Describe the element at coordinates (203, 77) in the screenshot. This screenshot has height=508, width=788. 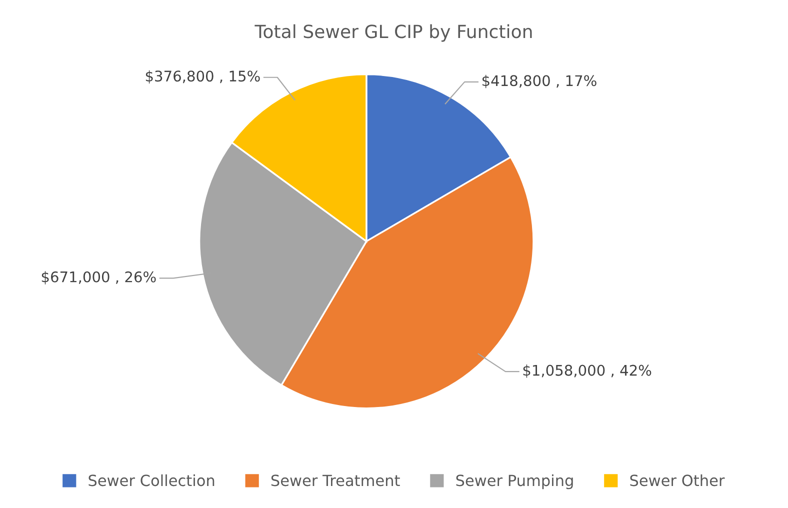
I see `data-label: $376,800 , 15%` at that location.